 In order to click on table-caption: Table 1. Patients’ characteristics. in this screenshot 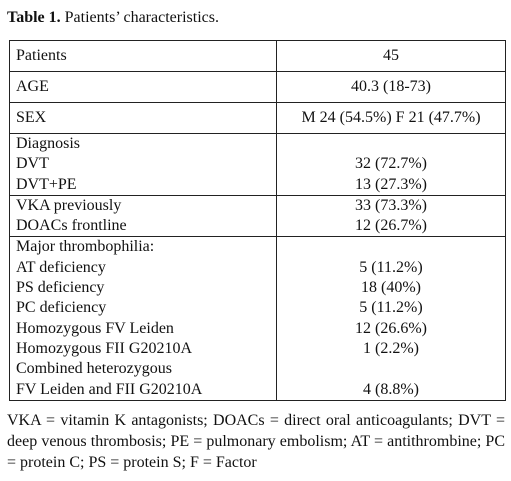, I will do `click(113, 18)`.